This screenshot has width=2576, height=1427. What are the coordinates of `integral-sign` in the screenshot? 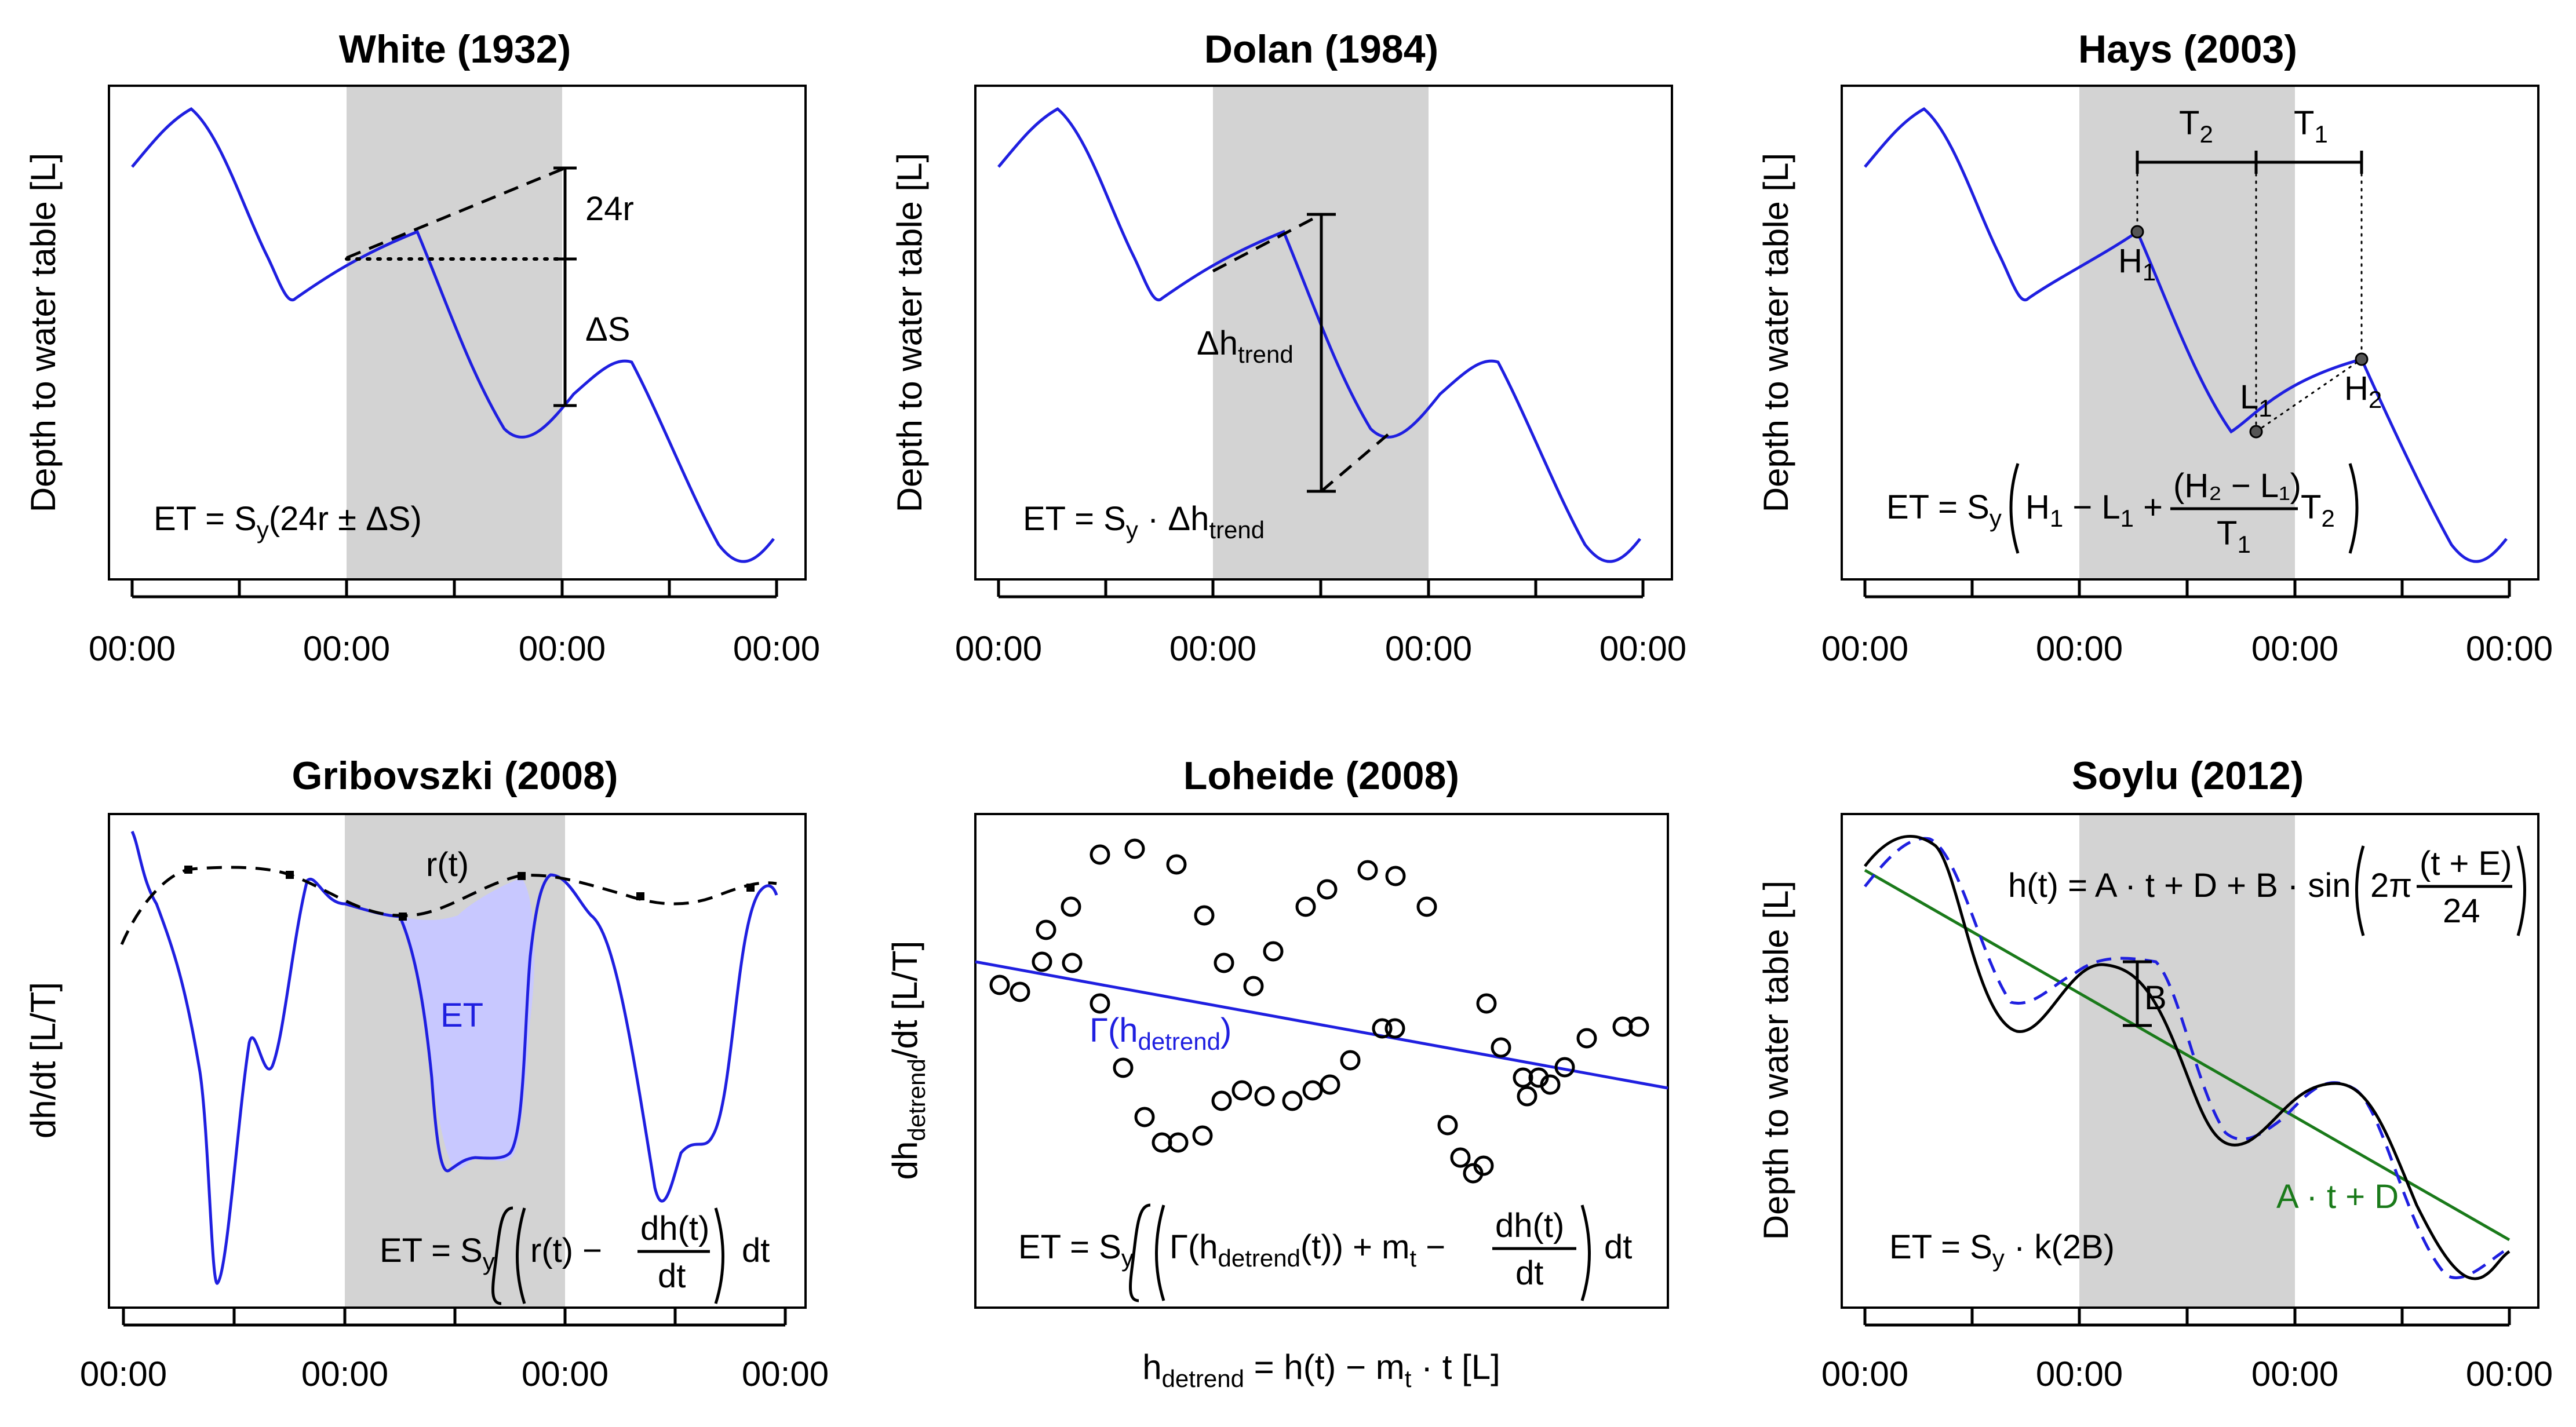 It's located at (502, 1255).